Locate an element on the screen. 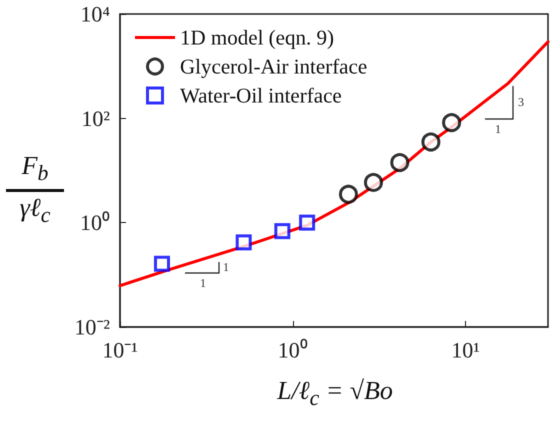  y-axis-title: F$_{b}$ γℓ$_{c}$ is located at coordinates (35, 190).